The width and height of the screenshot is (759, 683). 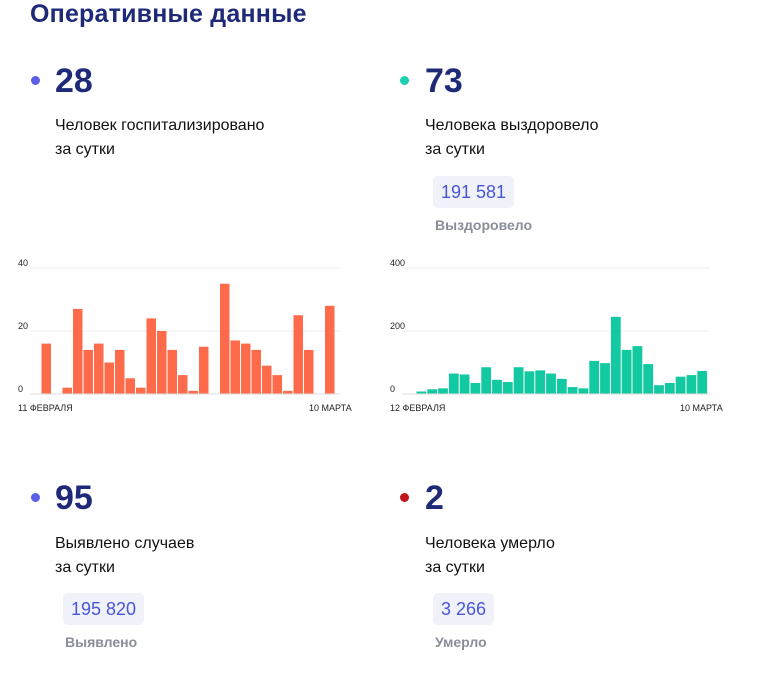 What do you see at coordinates (461, 642) in the screenshot?
I see `died-total-label: Умерло` at bounding box center [461, 642].